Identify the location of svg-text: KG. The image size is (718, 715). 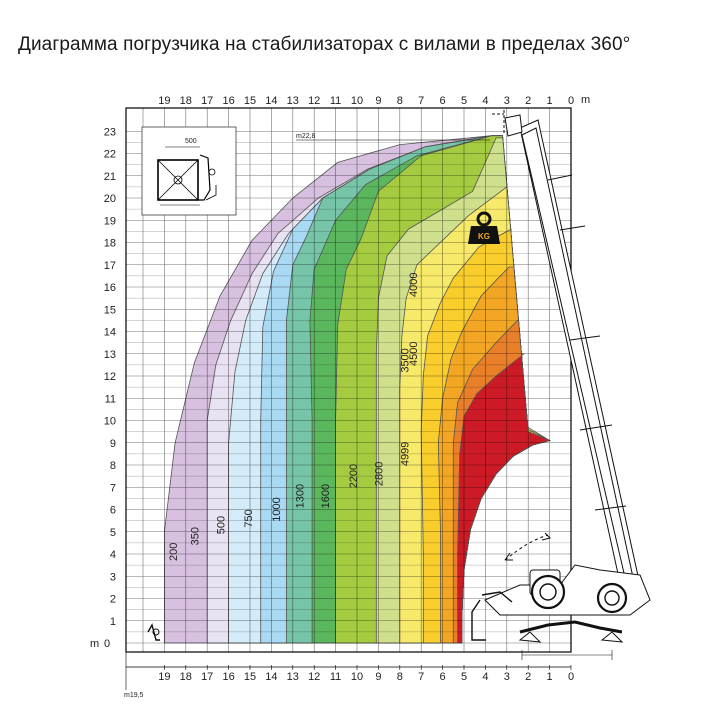
(484, 236).